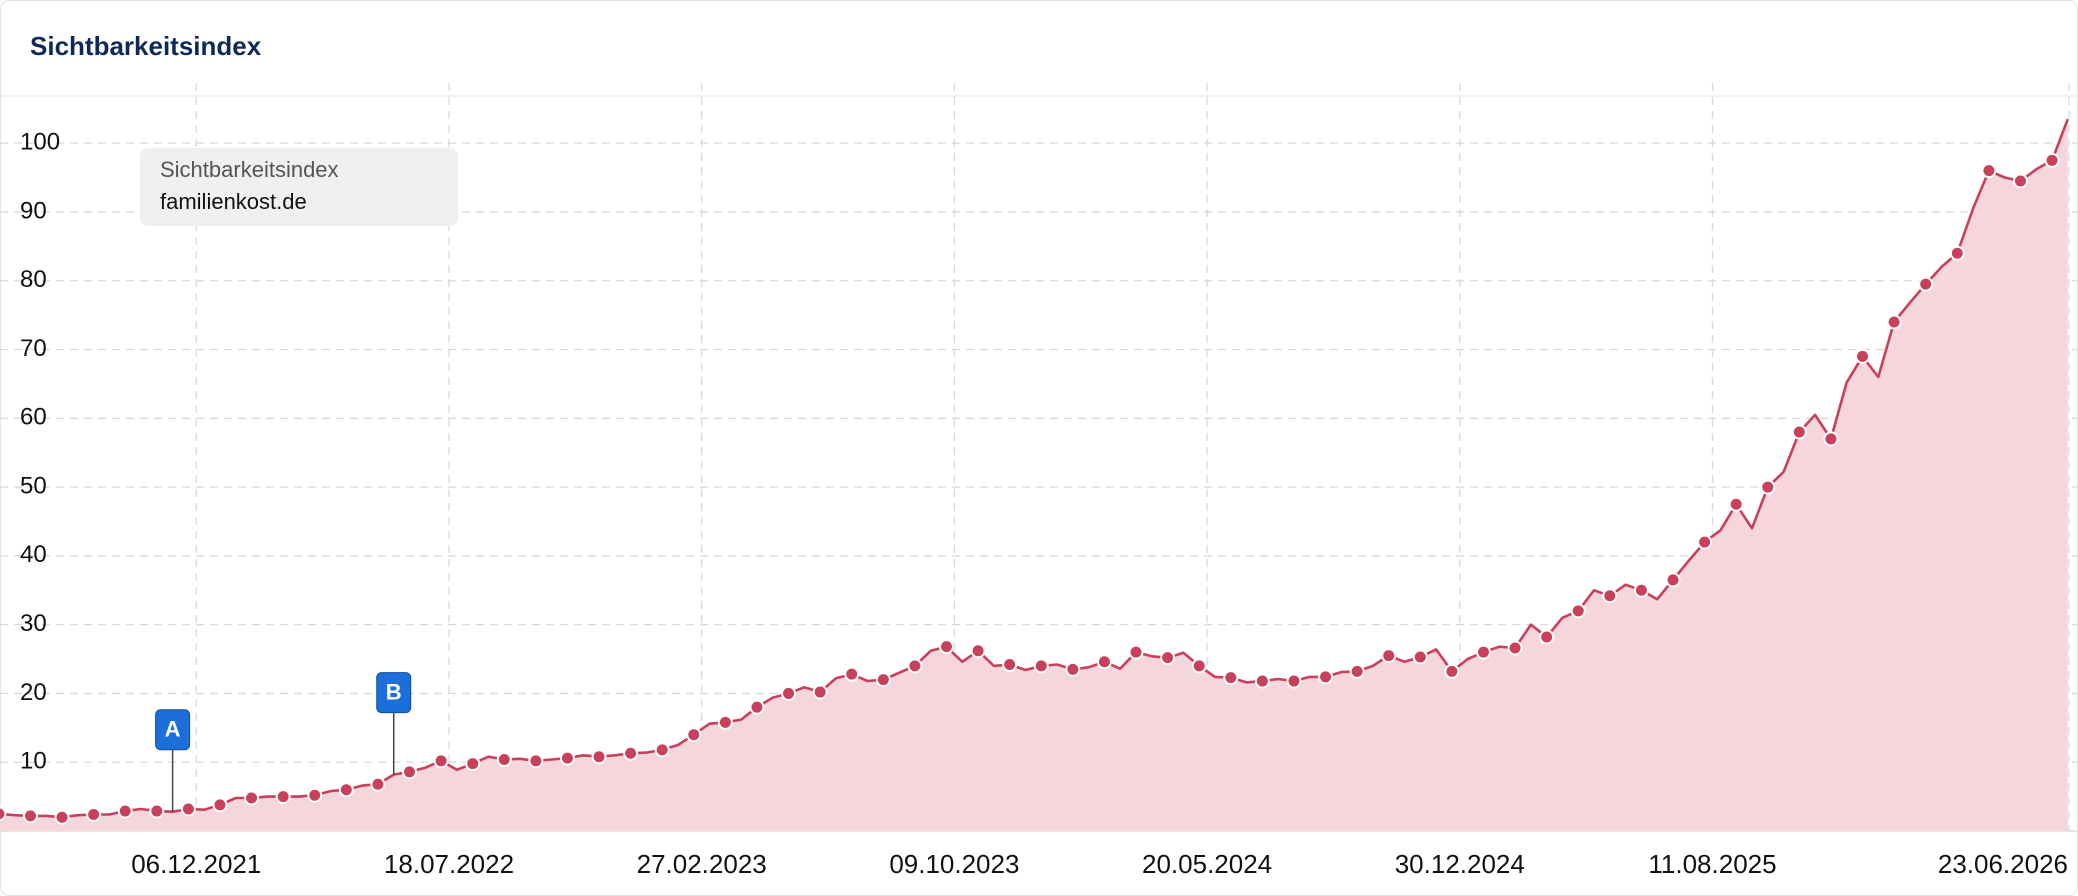 The width and height of the screenshot is (2078, 896). What do you see at coordinates (449, 864) in the screenshot?
I see `x-tick-label: 18.07.2022` at bounding box center [449, 864].